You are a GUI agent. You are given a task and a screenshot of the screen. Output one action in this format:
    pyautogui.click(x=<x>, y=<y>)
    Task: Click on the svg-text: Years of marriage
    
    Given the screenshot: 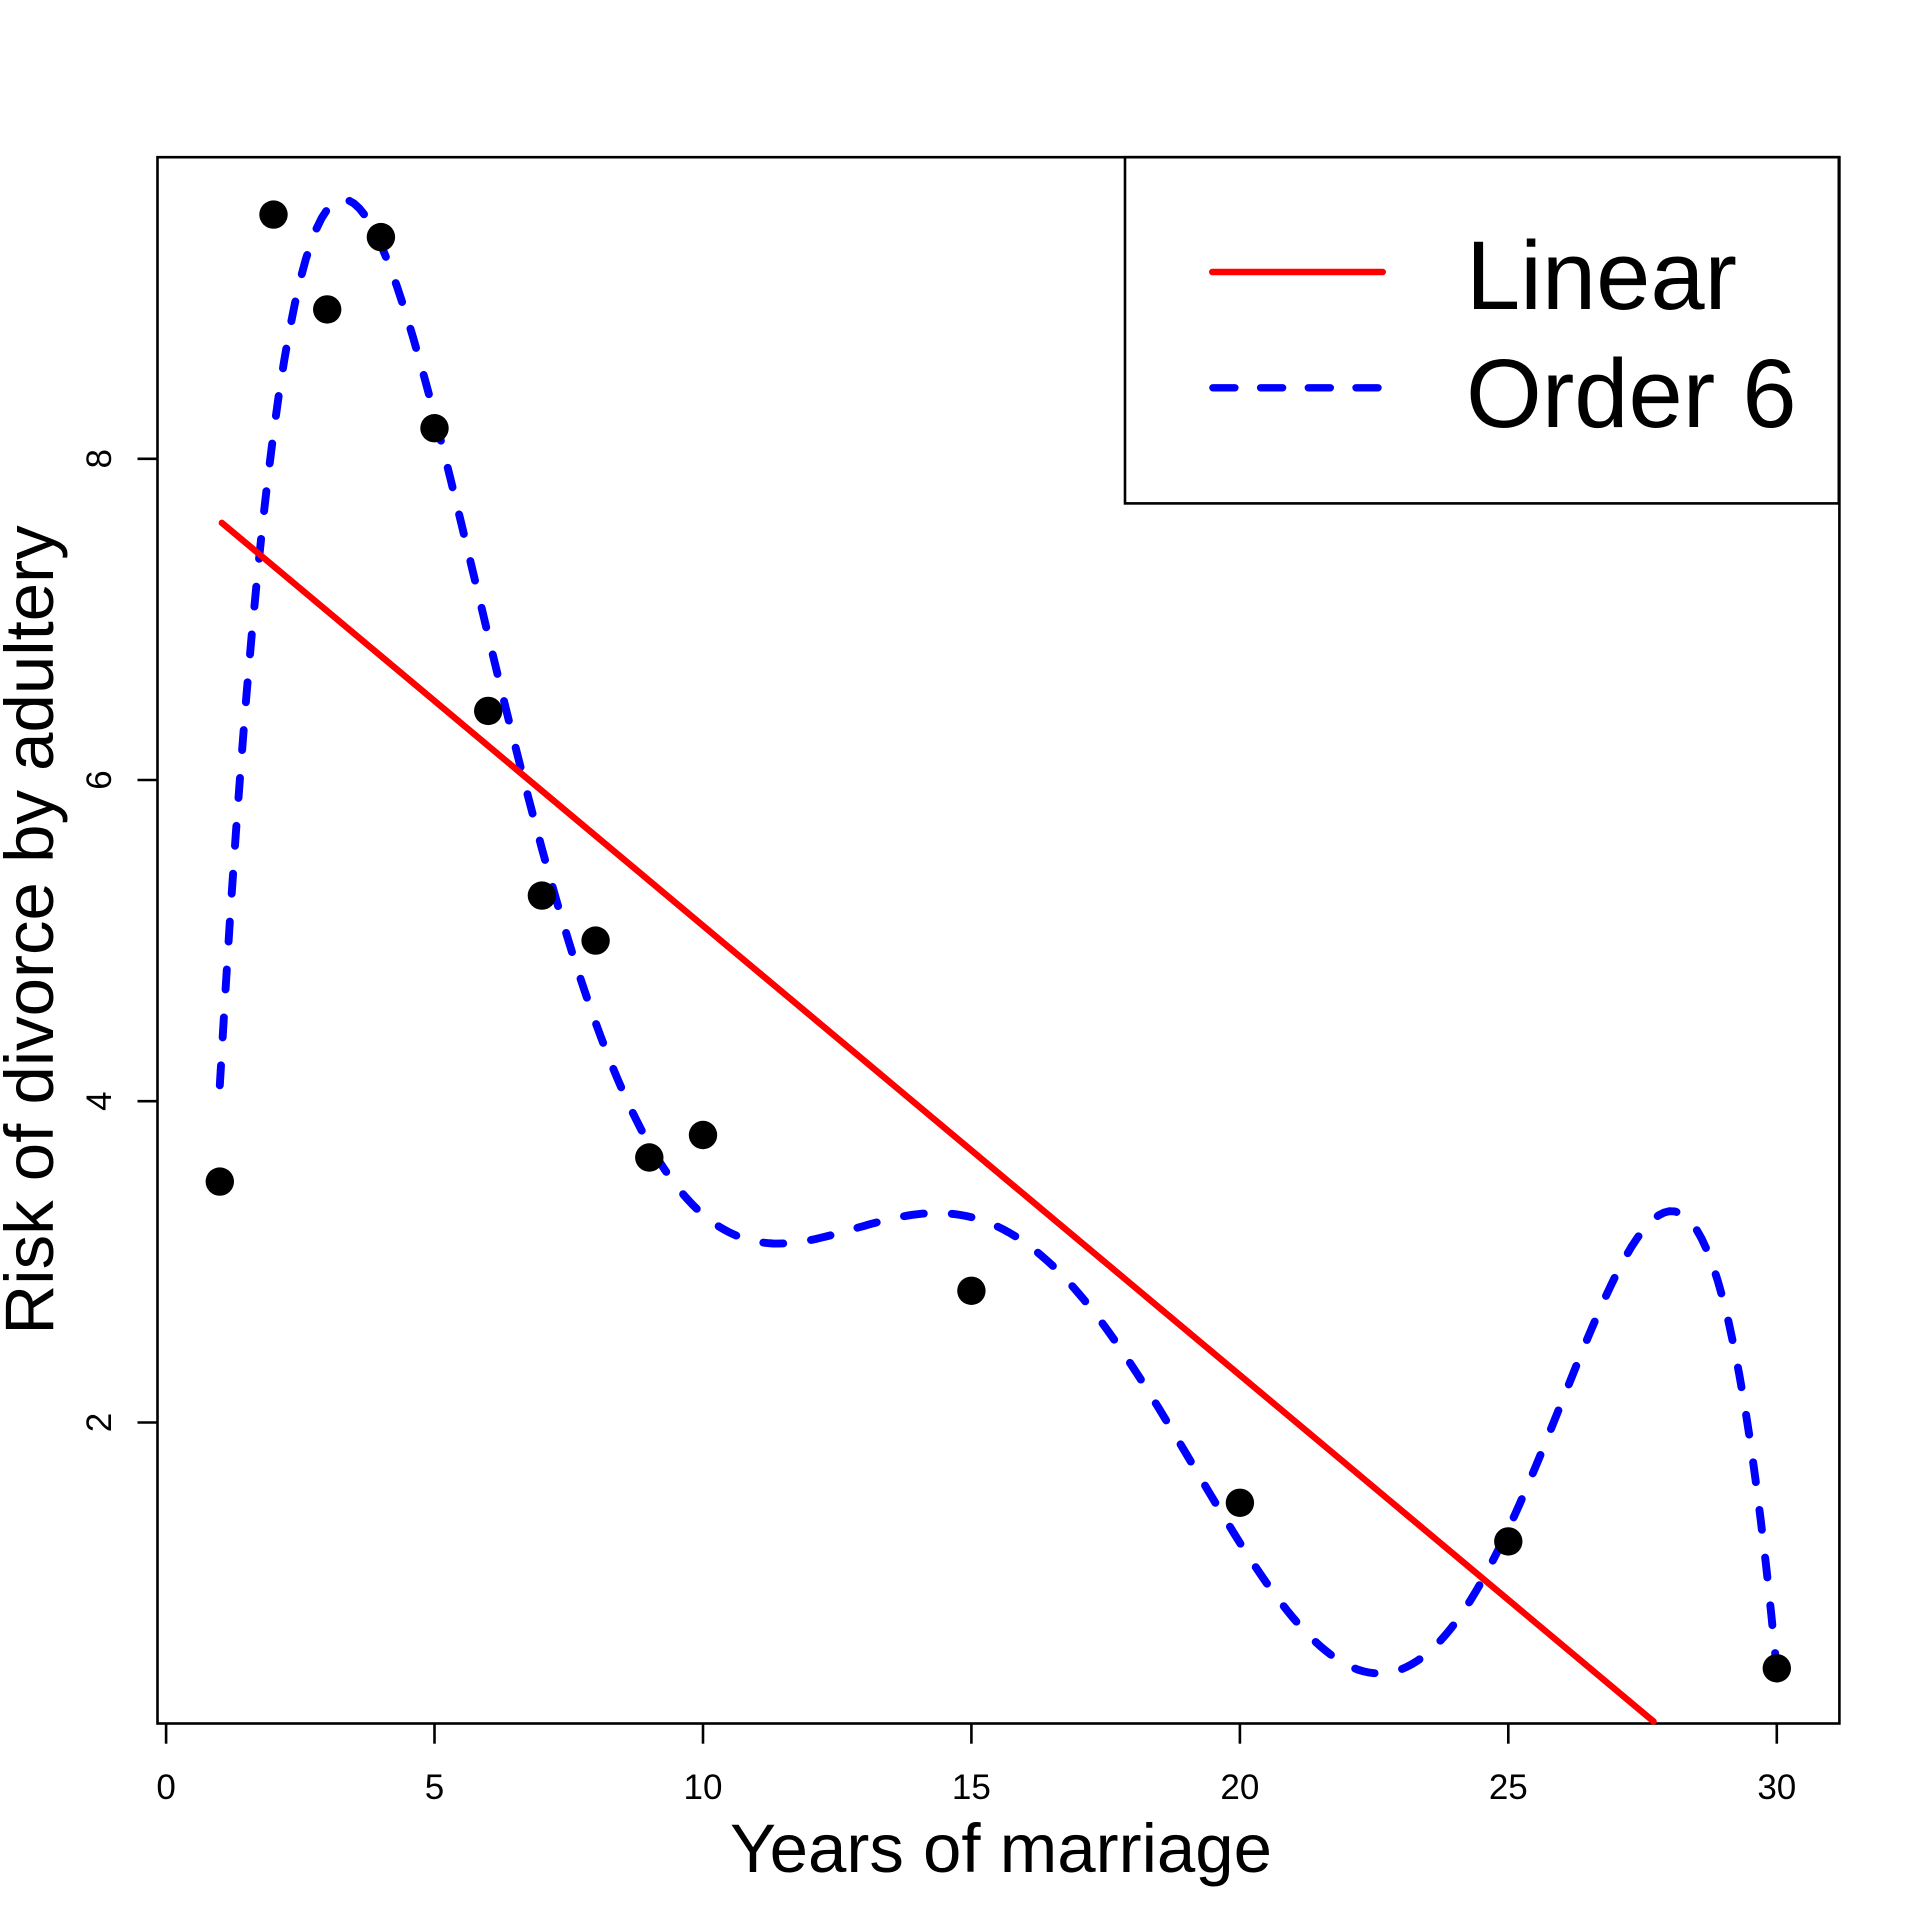 What is the action you would take?
    pyautogui.click(x=1001, y=1848)
    